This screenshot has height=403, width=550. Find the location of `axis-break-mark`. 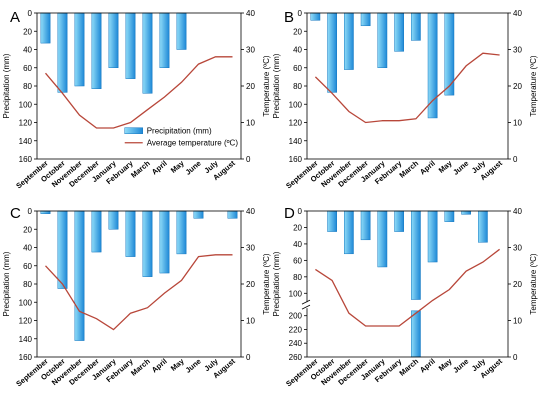

axis-break-mark is located at coordinates (306, 307).